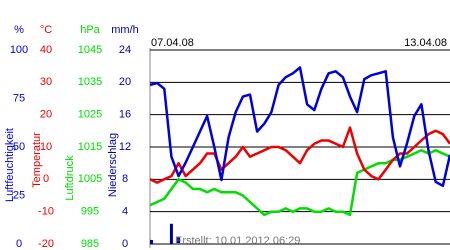  What do you see at coordinates (125, 30) in the screenshot?
I see `axis-unit: mm/h` at bounding box center [125, 30].